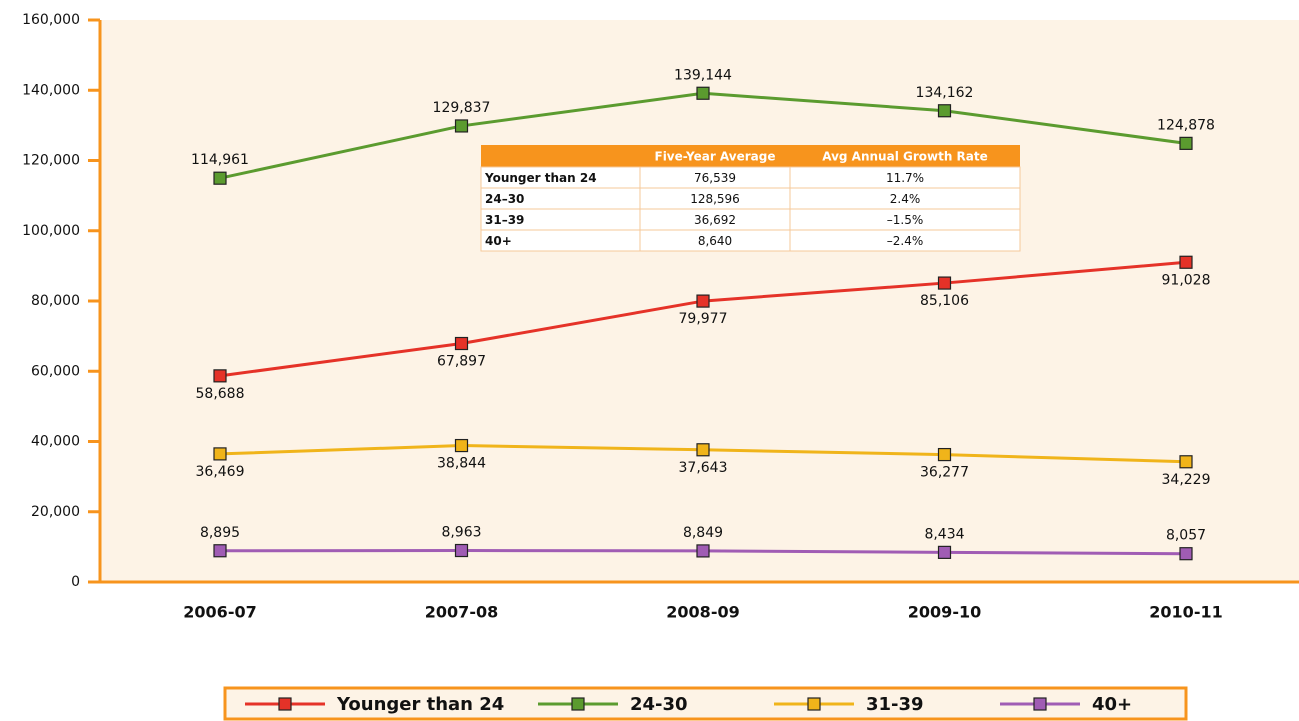 This screenshot has width=1299, height=721. Describe the element at coordinates (504, 199) in the screenshot. I see `table-row-label: 24–30` at that location.